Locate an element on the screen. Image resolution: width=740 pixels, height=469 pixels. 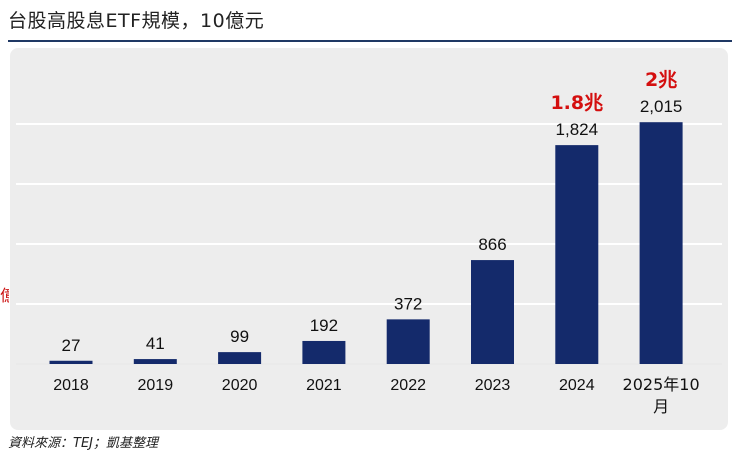
category-label: 2023 is located at coordinates (493, 385).